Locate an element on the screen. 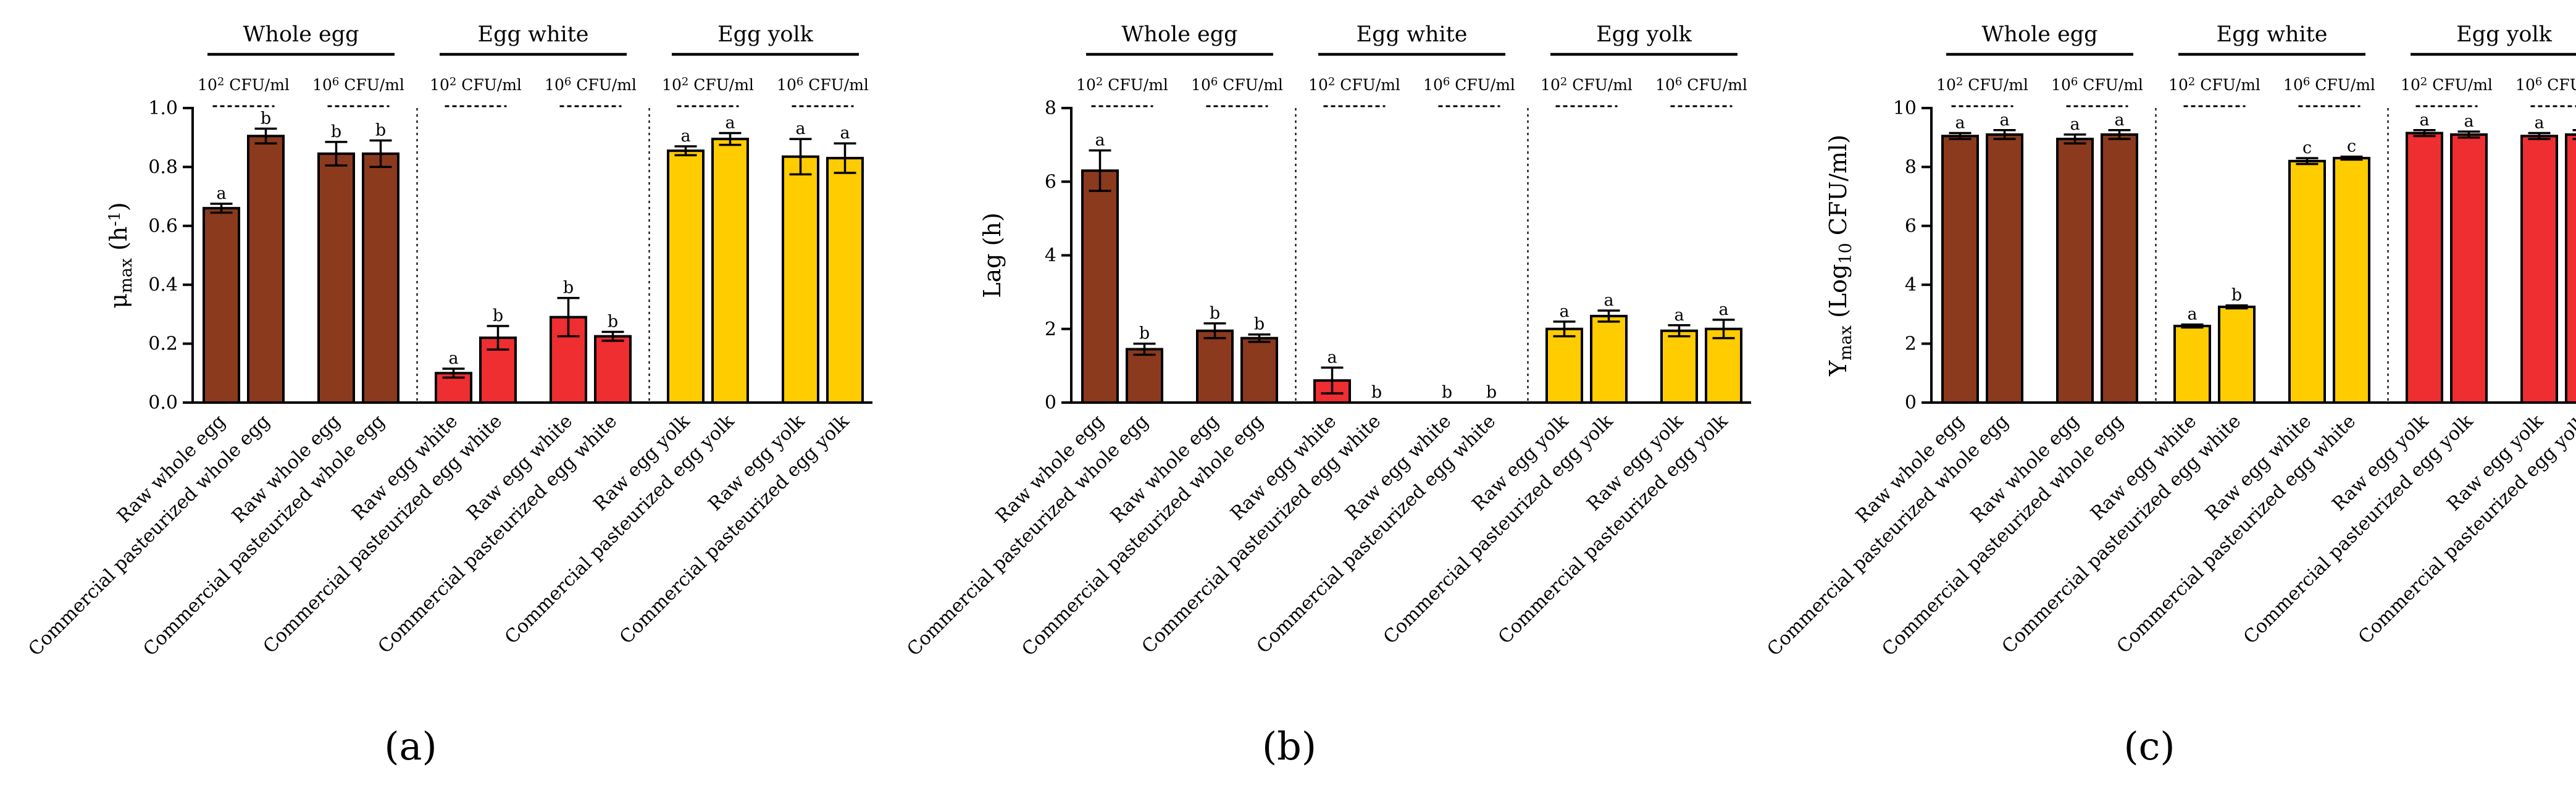  panel-label: (b) is located at coordinates (1289, 746).